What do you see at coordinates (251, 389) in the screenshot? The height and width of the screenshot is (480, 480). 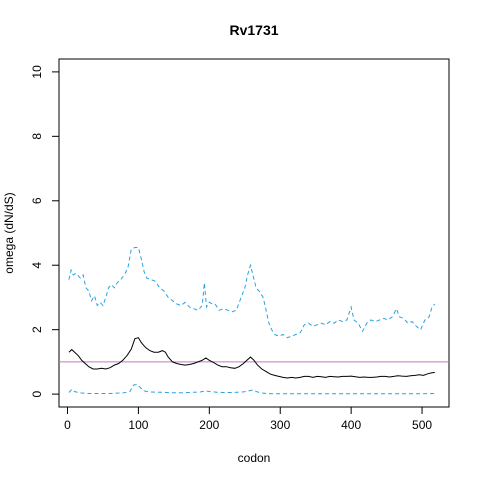 I see `series-line-lower` at bounding box center [251, 389].